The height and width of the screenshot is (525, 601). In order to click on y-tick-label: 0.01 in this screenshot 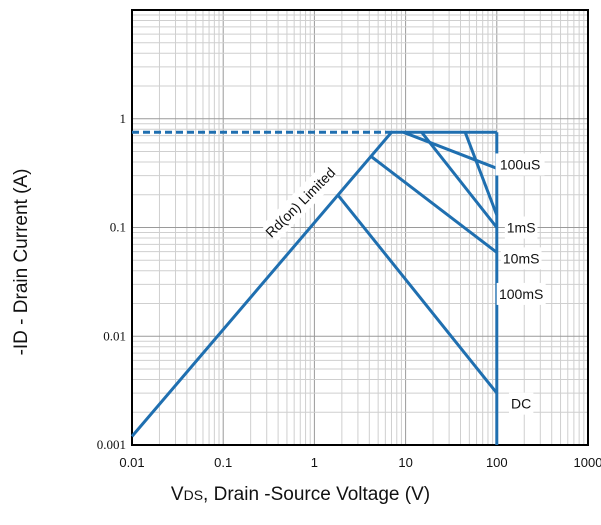, I will do `click(114, 335)`.